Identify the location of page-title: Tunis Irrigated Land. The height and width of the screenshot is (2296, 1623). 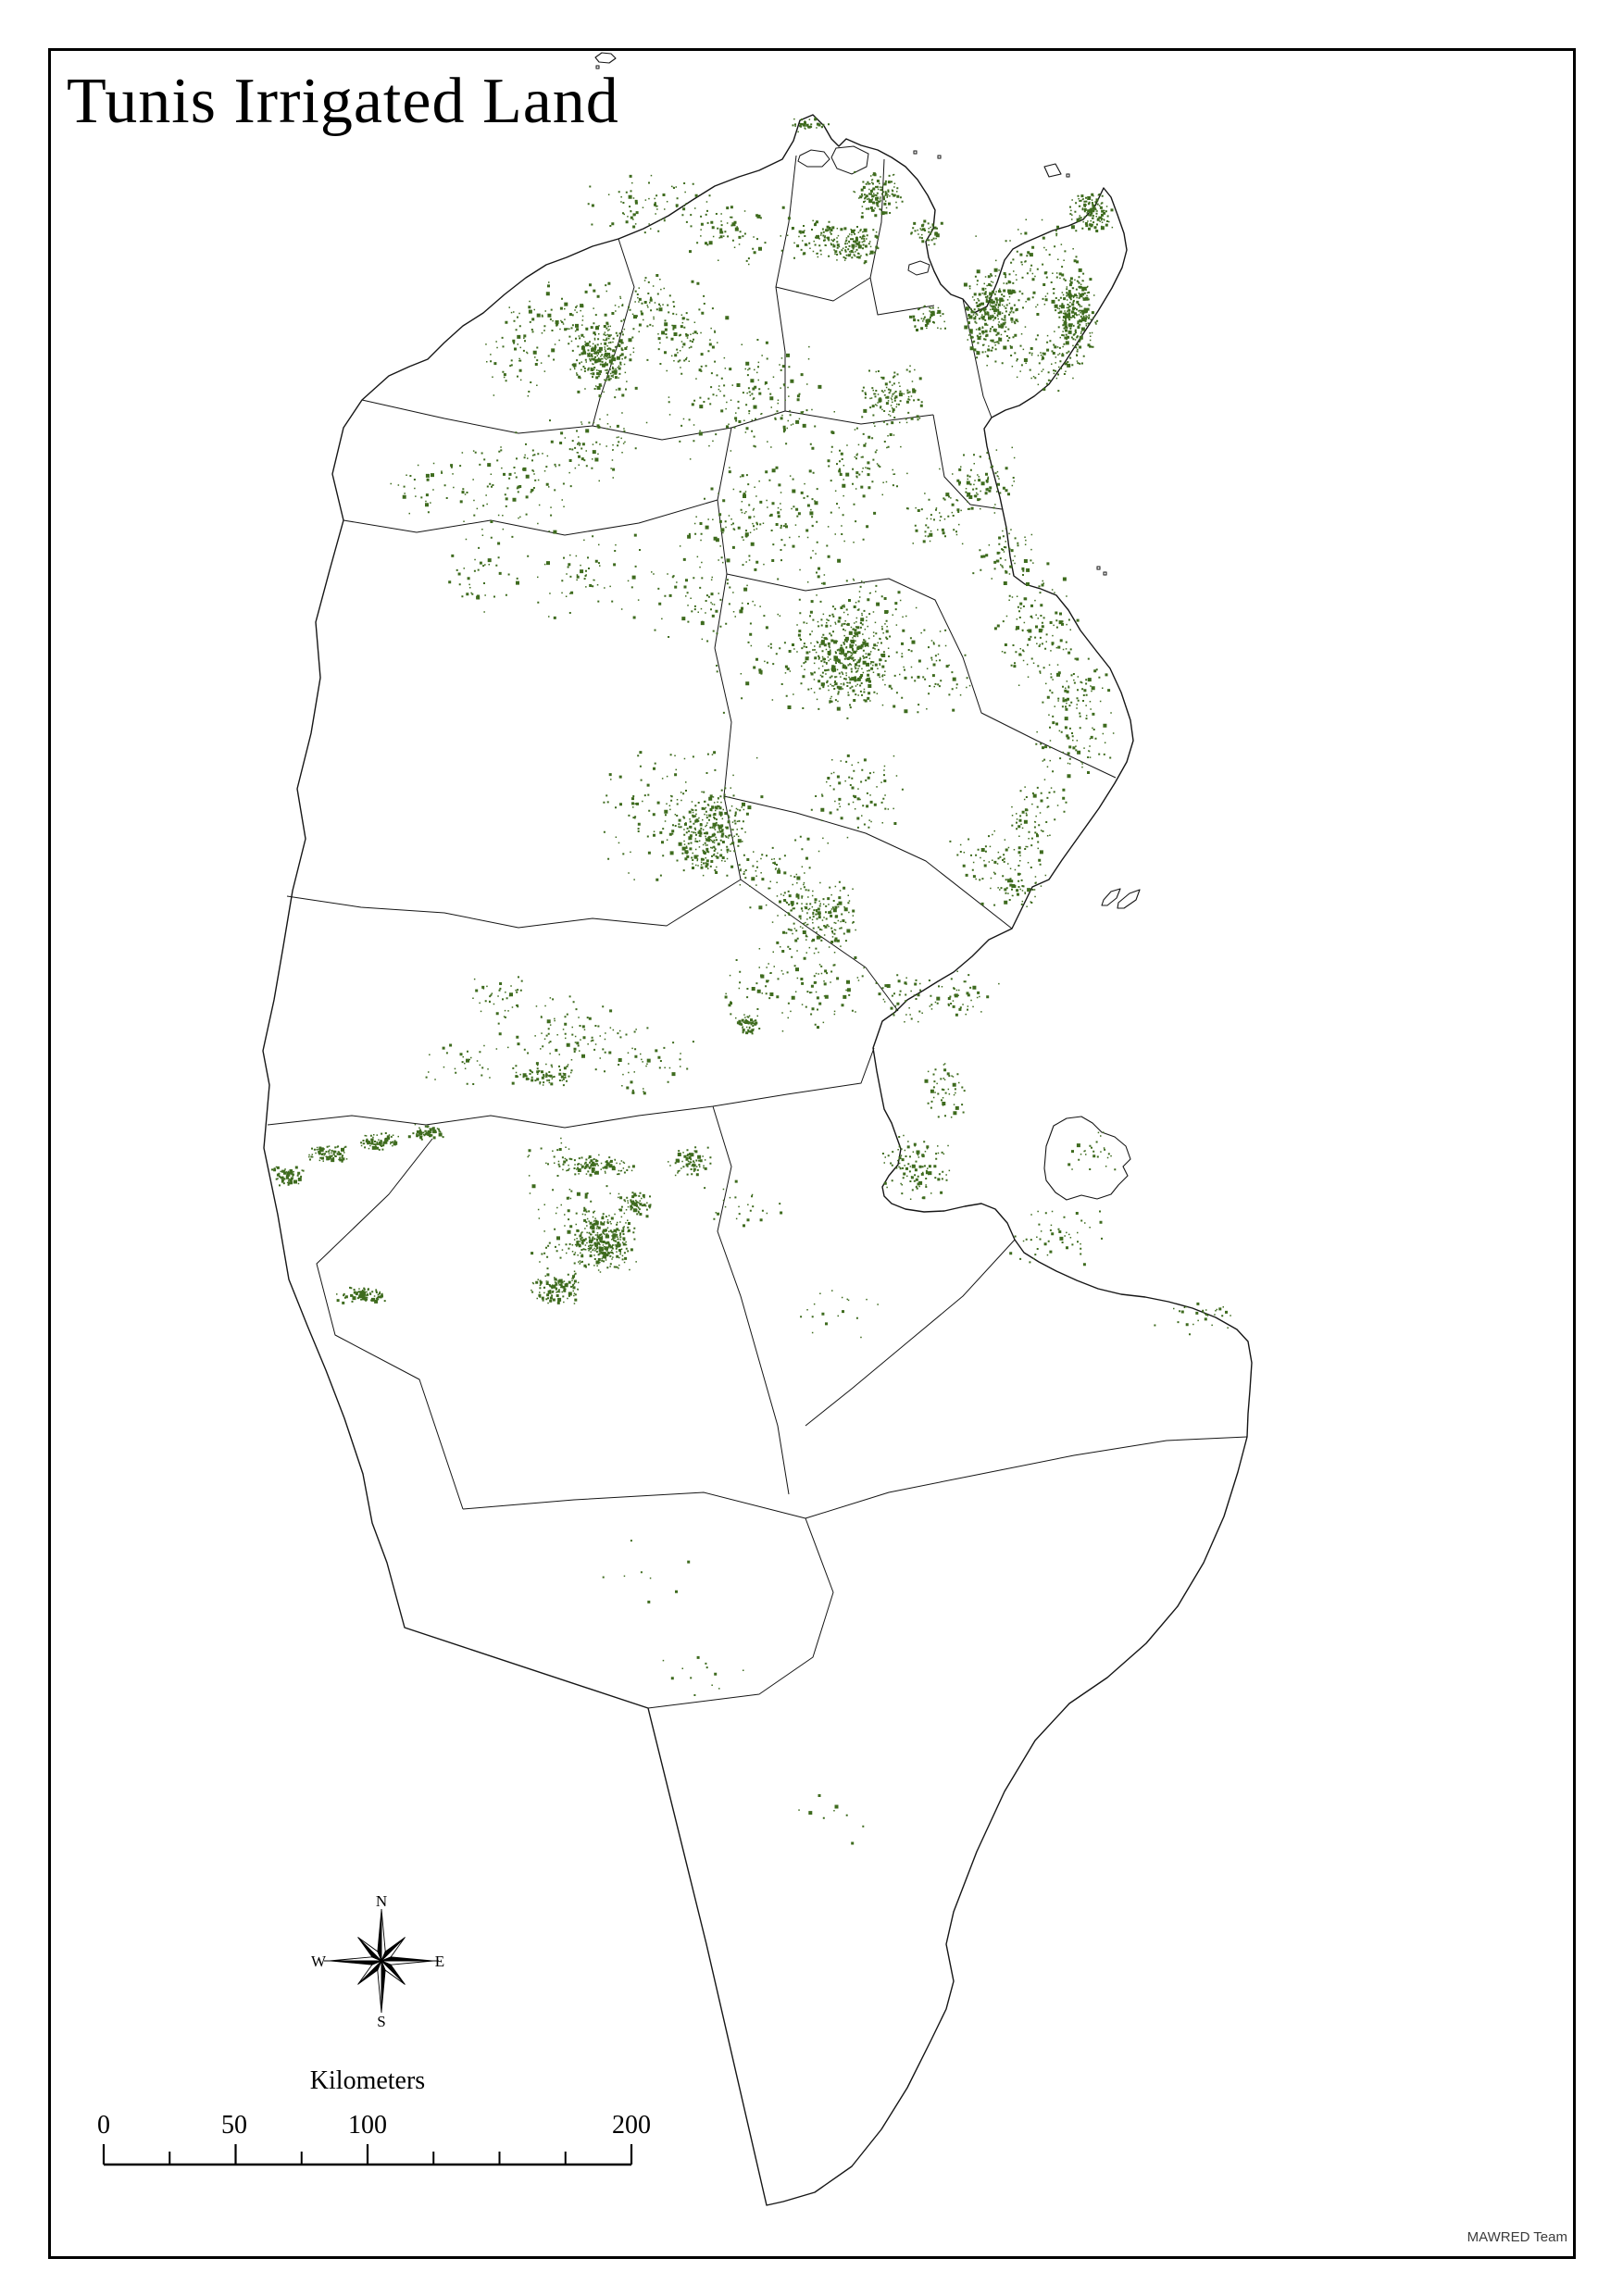
(343, 101).